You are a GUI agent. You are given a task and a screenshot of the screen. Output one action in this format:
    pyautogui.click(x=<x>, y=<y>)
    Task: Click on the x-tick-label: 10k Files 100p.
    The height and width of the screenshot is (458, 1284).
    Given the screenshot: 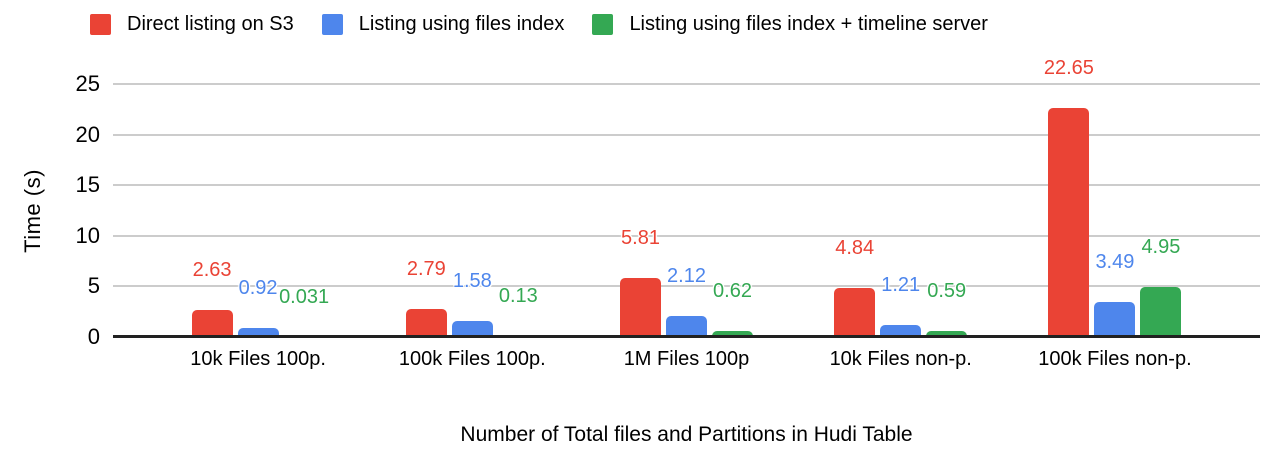 What is the action you would take?
    pyautogui.click(x=258, y=359)
    